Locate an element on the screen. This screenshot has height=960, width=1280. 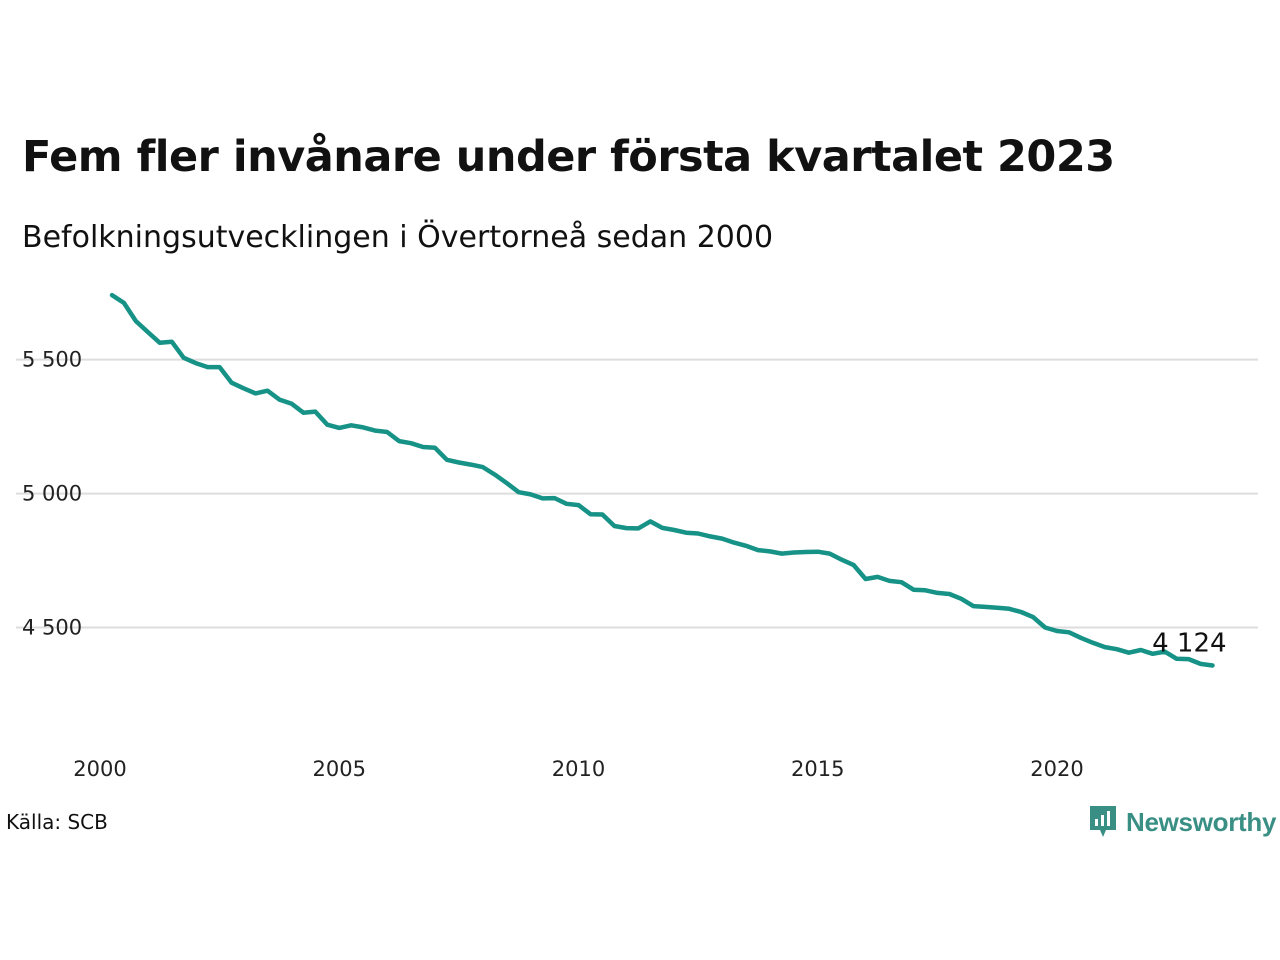
newsworthy-logo: Newsworthy is located at coordinates (1182, 822).